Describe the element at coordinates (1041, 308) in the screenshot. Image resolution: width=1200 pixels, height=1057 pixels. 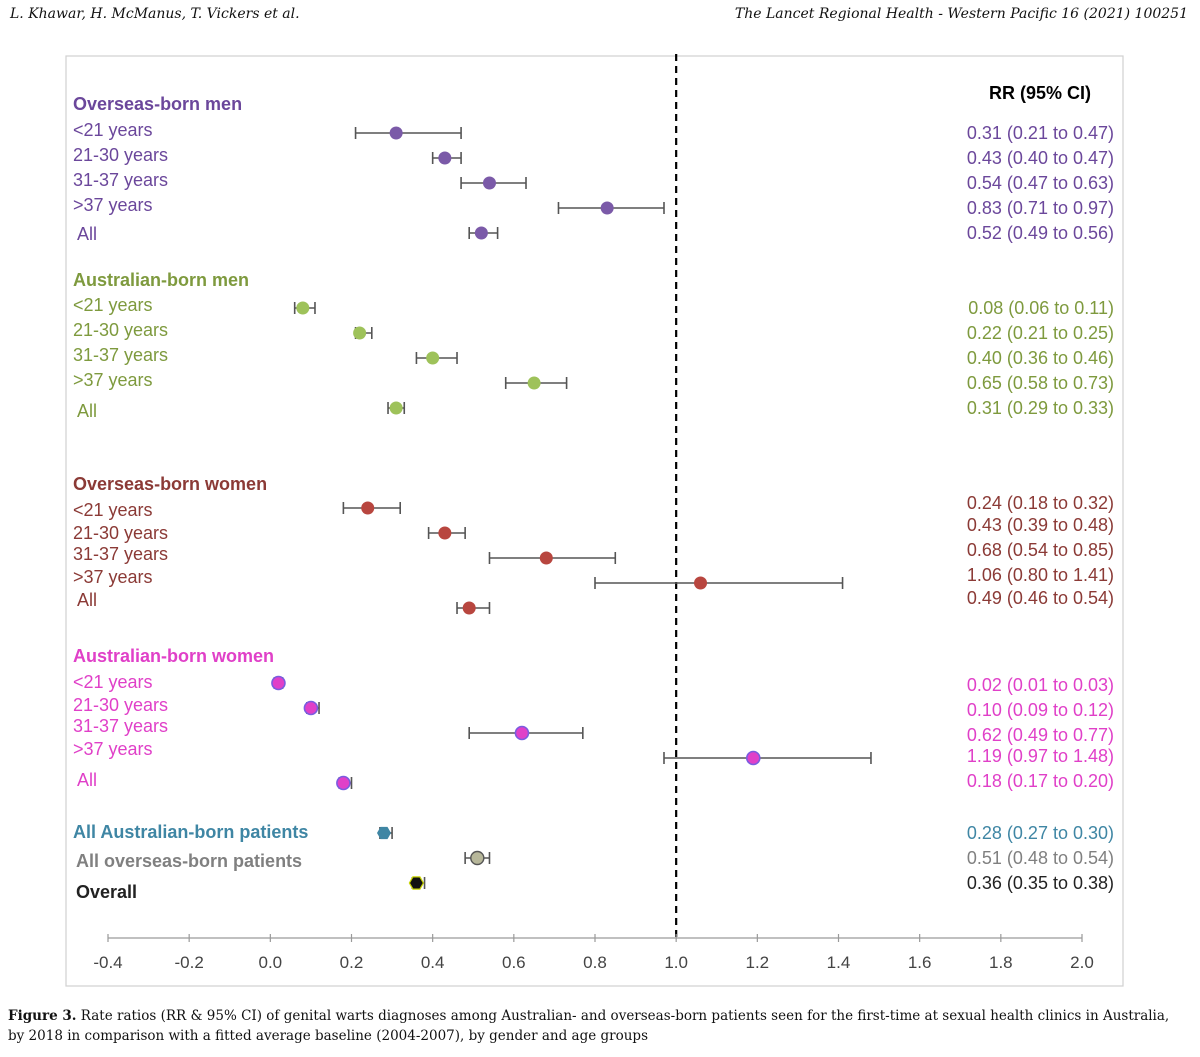
I see `rr-value: 0.08 (0.06 to 0.11)` at that location.